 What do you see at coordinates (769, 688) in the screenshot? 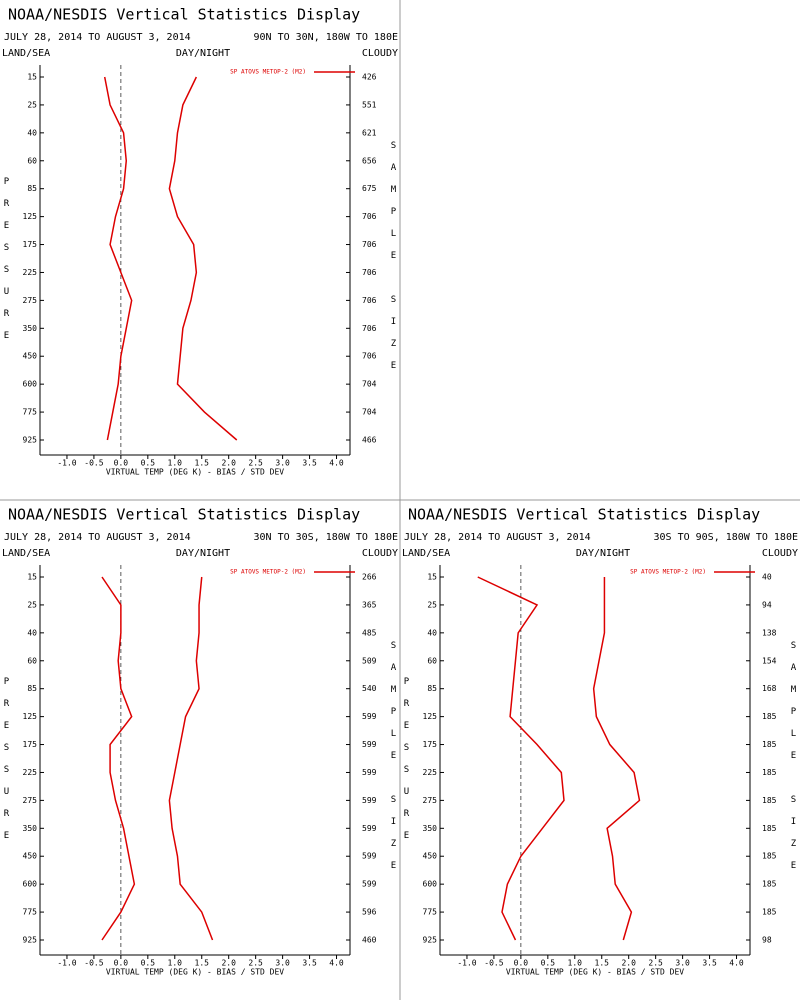
I see `sample-size: 168` at bounding box center [769, 688].